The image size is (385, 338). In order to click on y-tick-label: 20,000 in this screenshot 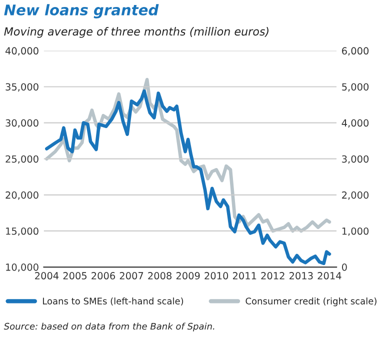, I will do `click(22, 195)`.